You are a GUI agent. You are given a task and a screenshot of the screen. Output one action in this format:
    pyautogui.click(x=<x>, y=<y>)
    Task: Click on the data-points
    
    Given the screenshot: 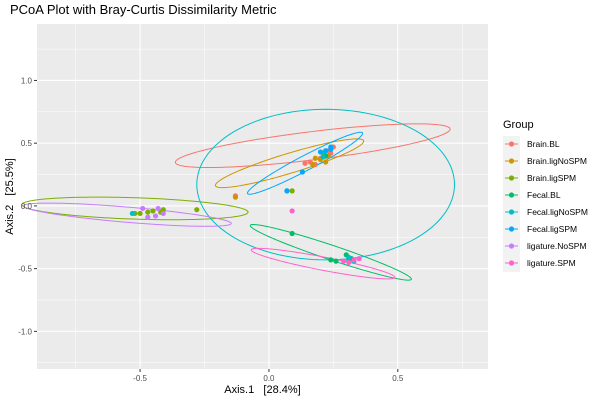 What is the action you would take?
    pyautogui.click(x=245, y=204)
    